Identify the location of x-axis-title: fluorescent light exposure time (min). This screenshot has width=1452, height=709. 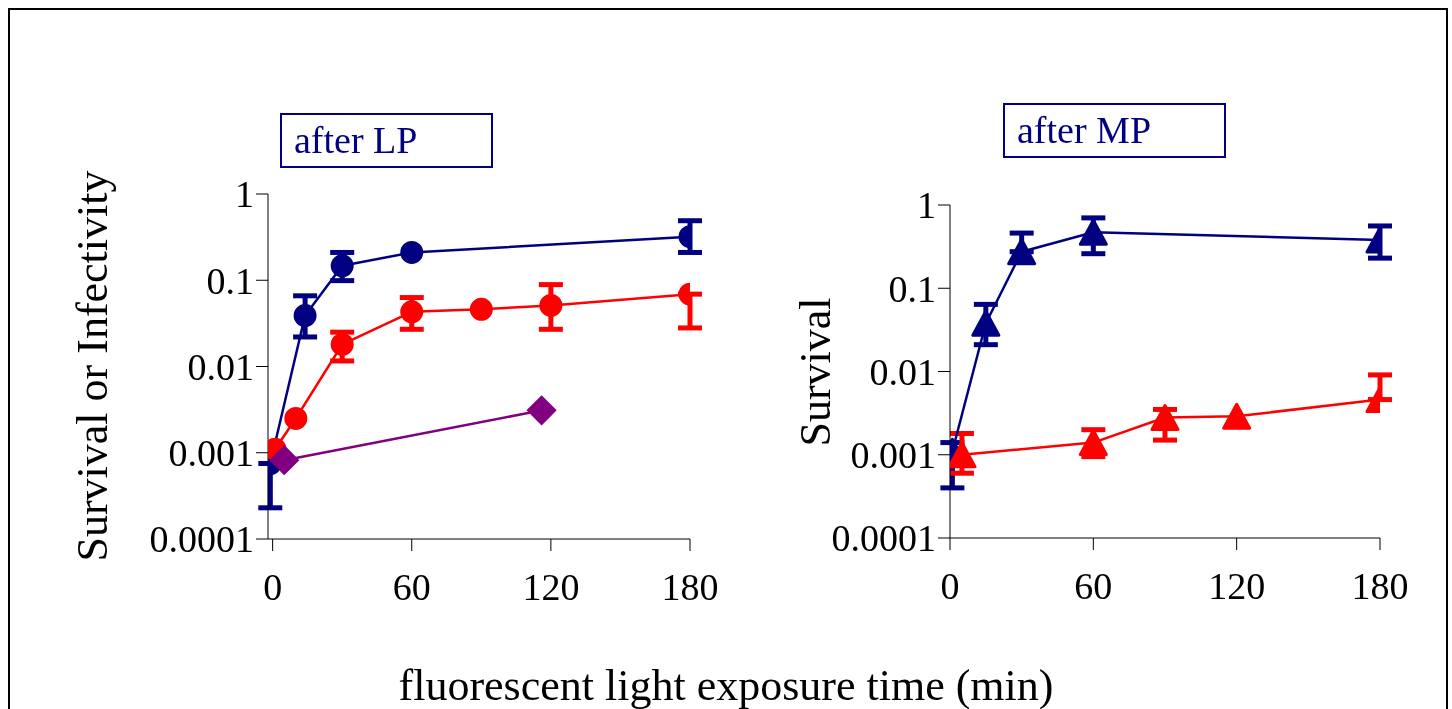
(726, 684).